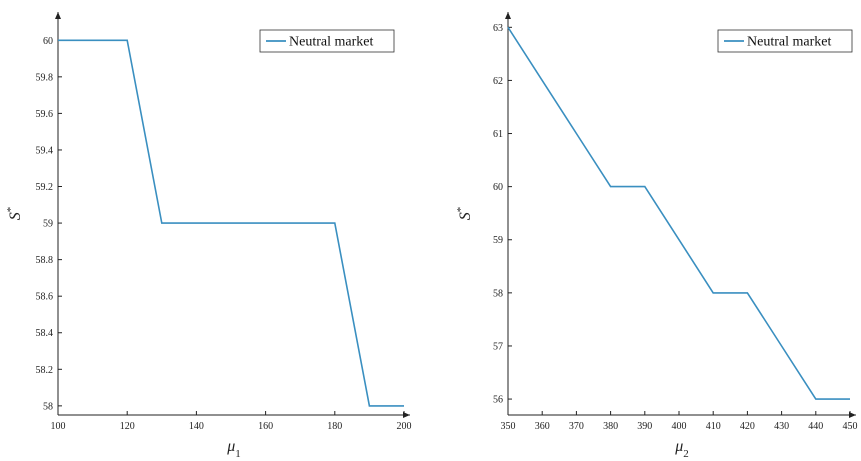 This screenshot has width=861, height=461. What do you see at coordinates (45, 150) in the screenshot?
I see `y-tick-label: 59.4` at bounding box center [45, 150].